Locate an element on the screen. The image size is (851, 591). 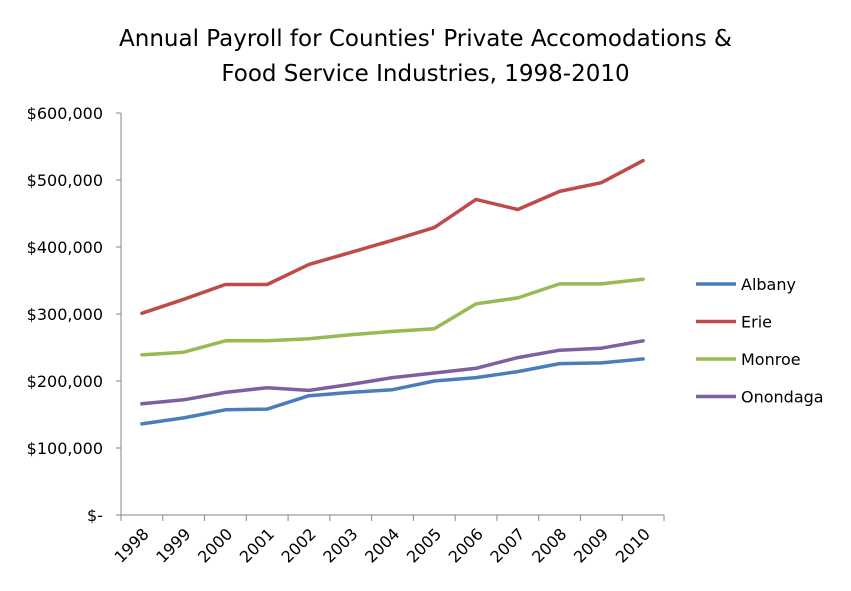
x-tick-label: 2008 is located at coordinates (549, 545).